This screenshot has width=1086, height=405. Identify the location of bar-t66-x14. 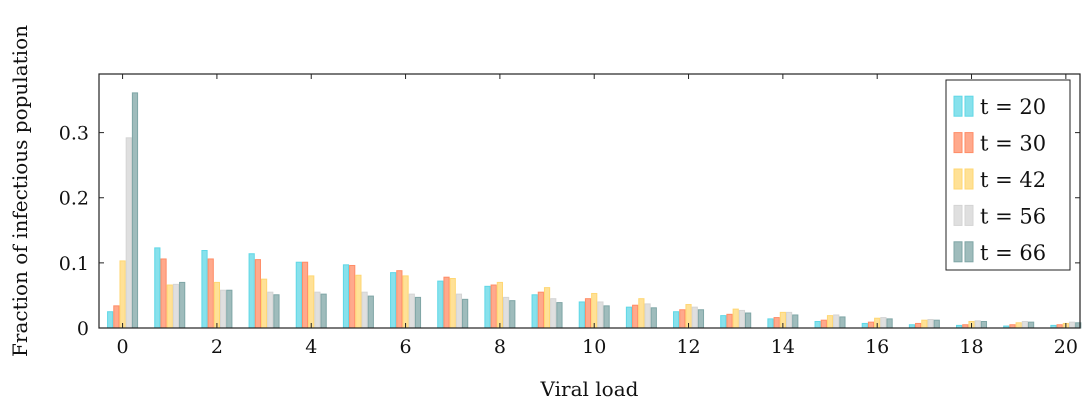
(795, 321).